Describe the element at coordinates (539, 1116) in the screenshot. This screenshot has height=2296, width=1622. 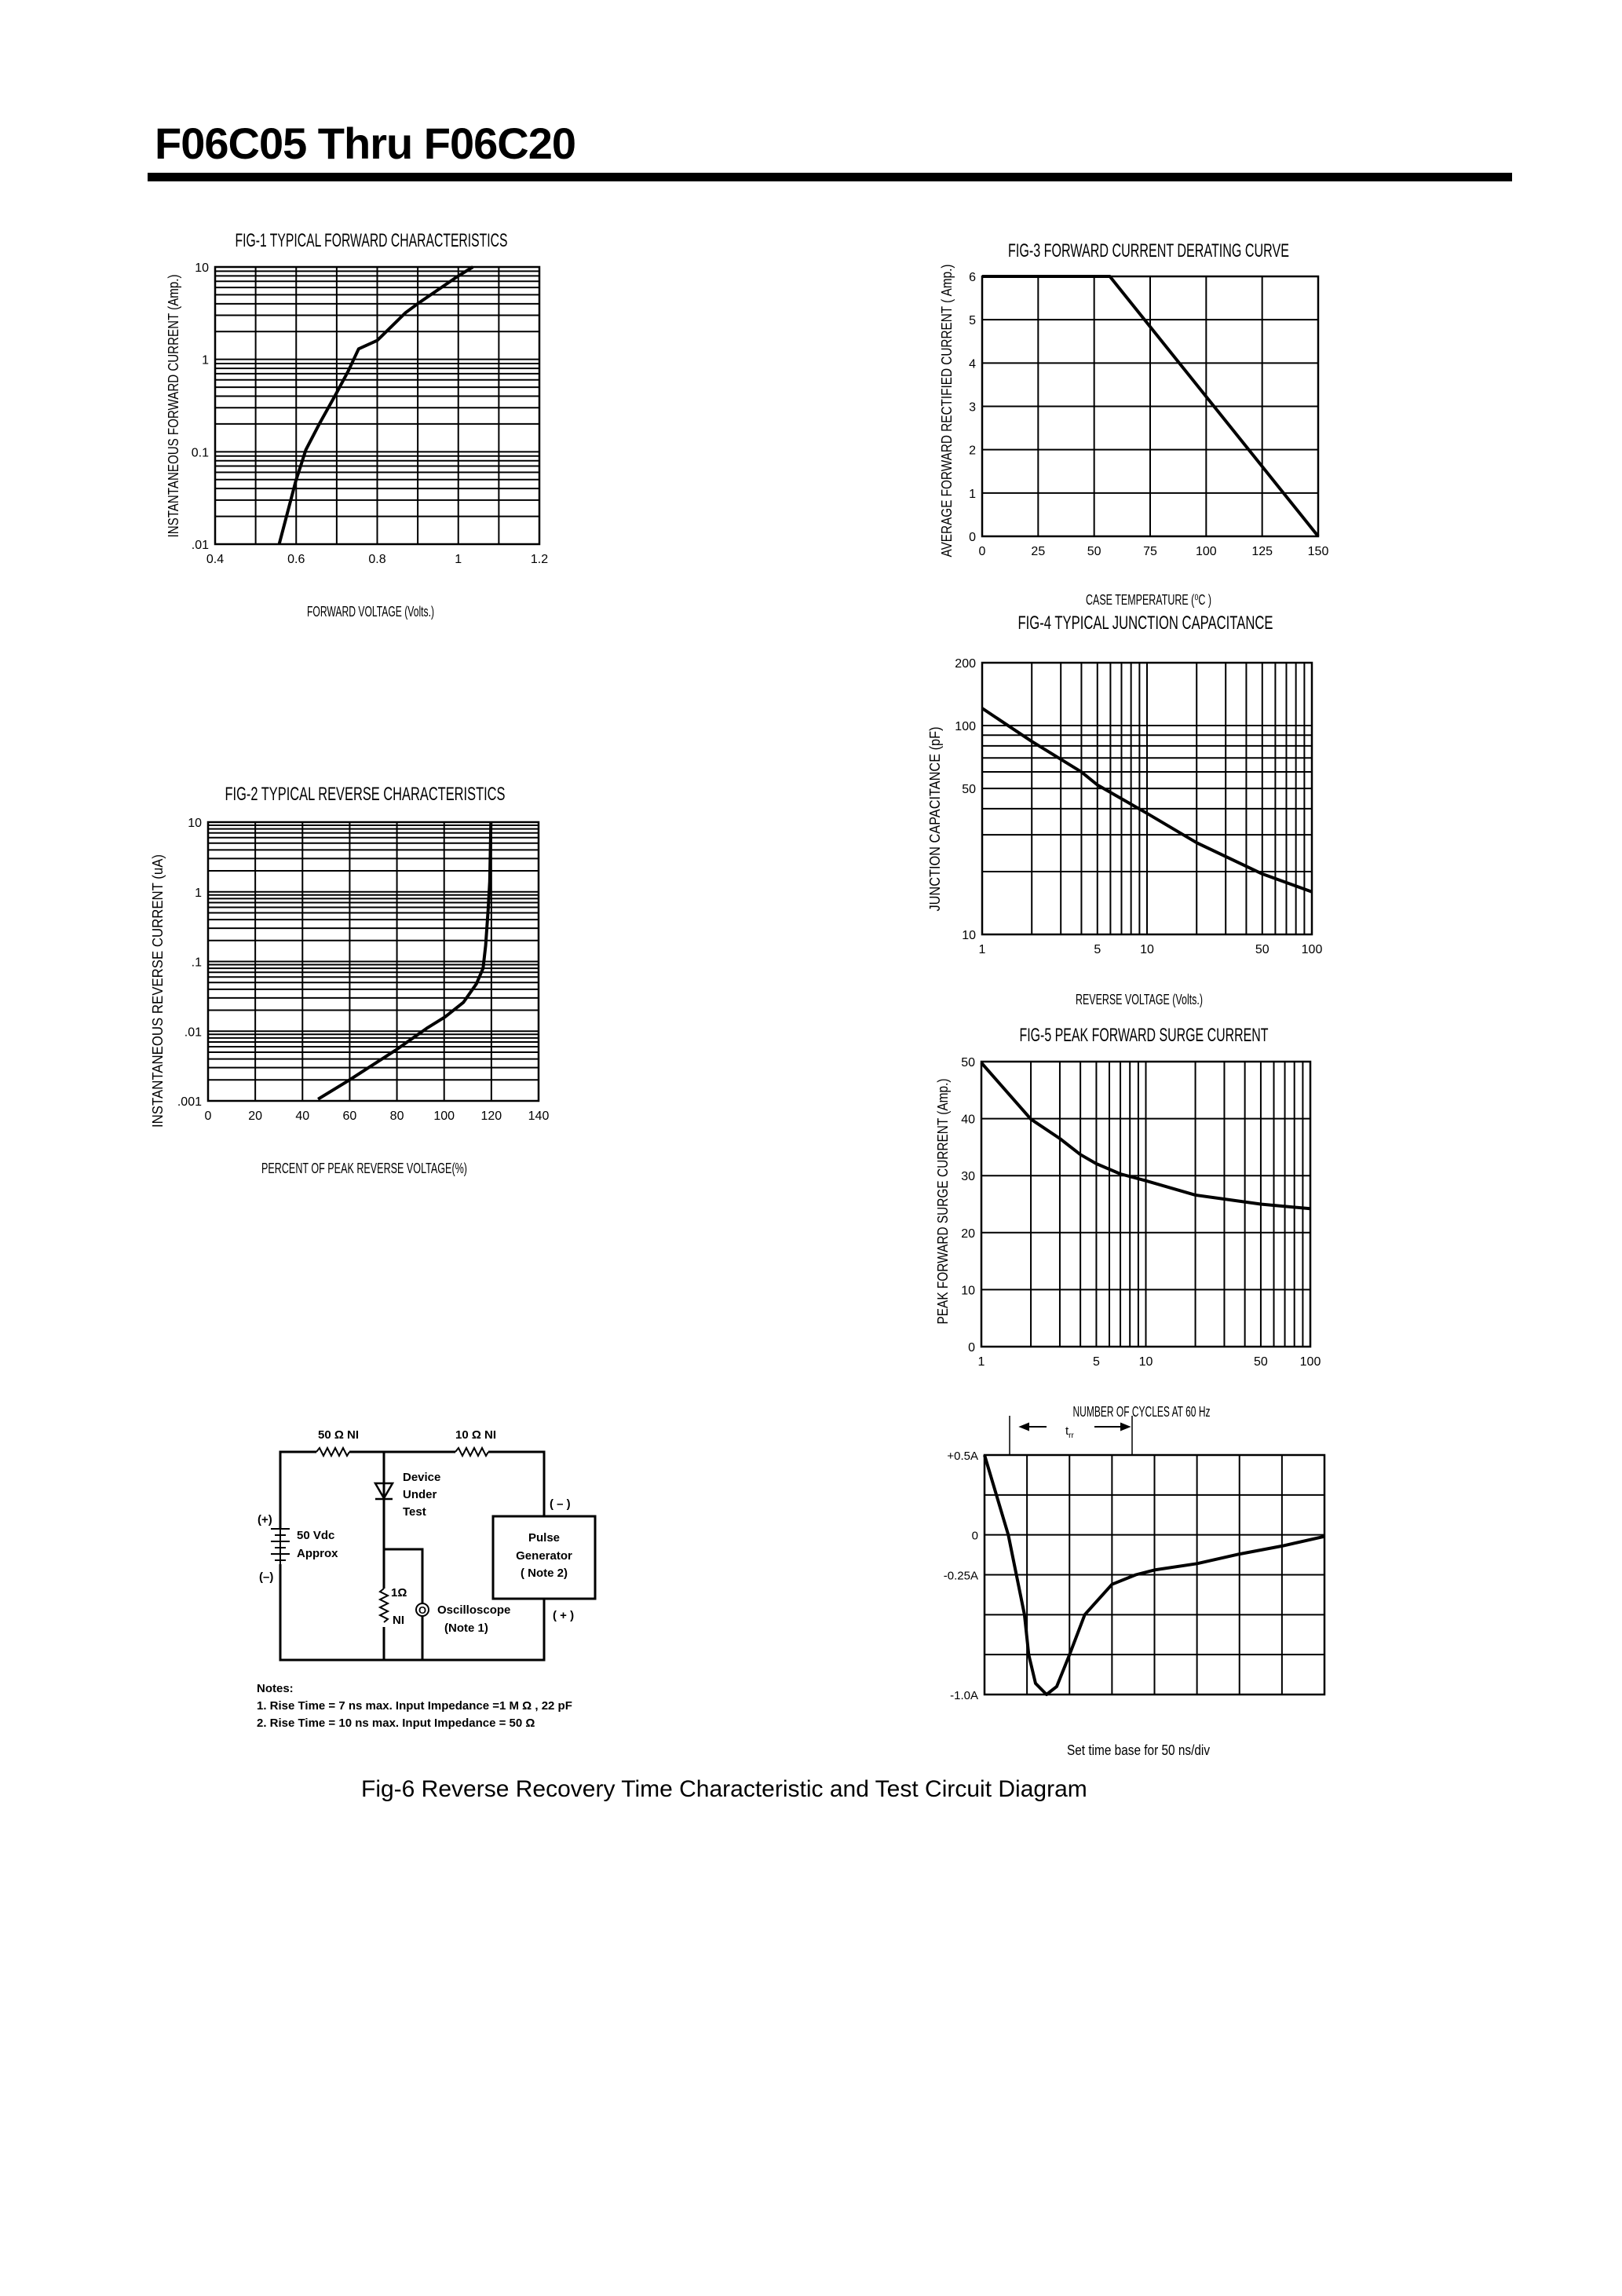
I see `x-tick-label: 140` at that location.